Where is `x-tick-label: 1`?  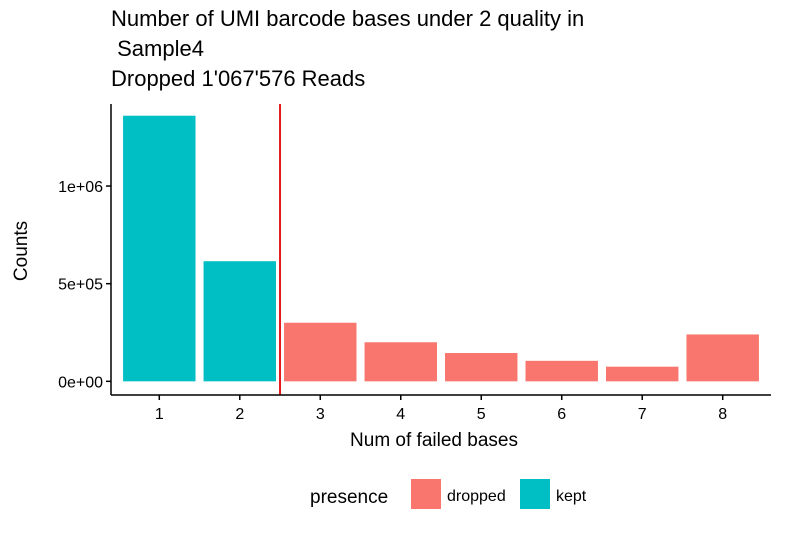
x-tick-label: 1 is located at coordinates (159, 414).